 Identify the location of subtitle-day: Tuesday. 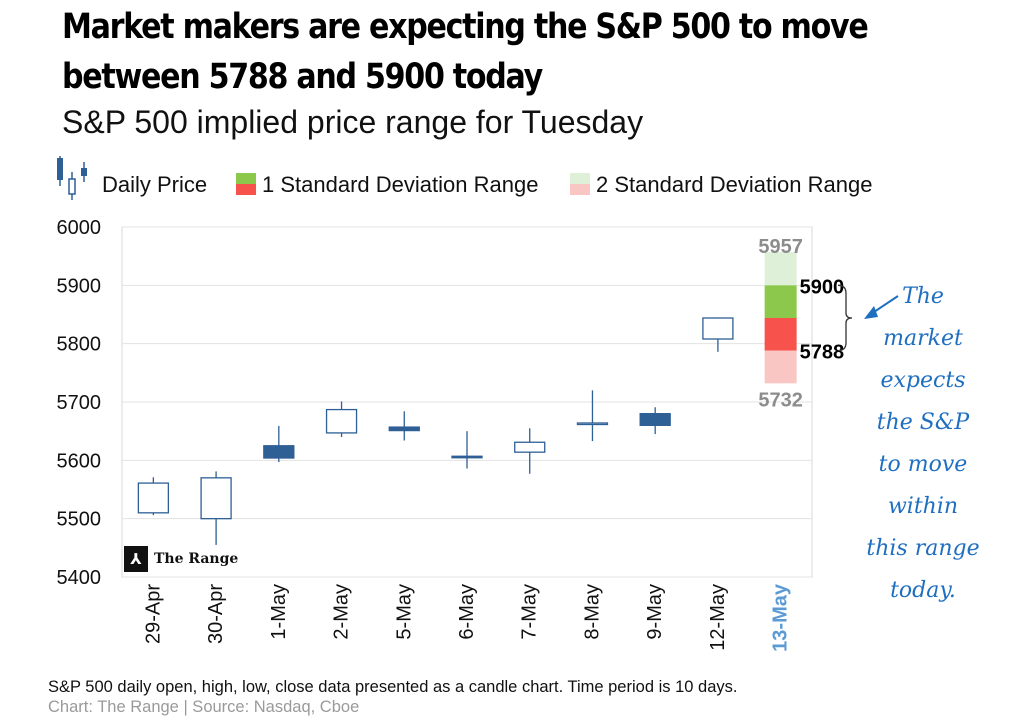
(582, 122).